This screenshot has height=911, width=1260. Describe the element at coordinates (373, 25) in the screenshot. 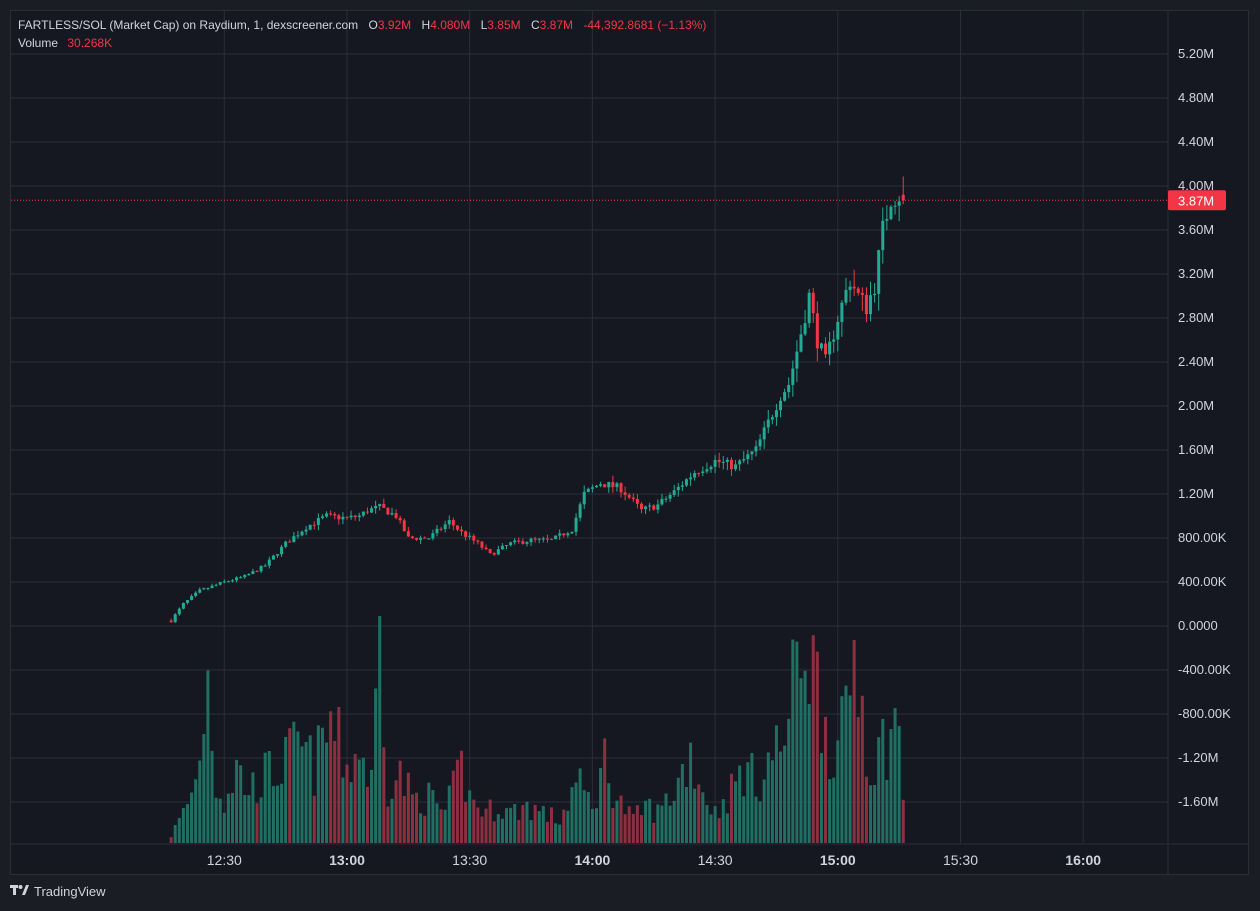

I see `open-label: O` at that location.